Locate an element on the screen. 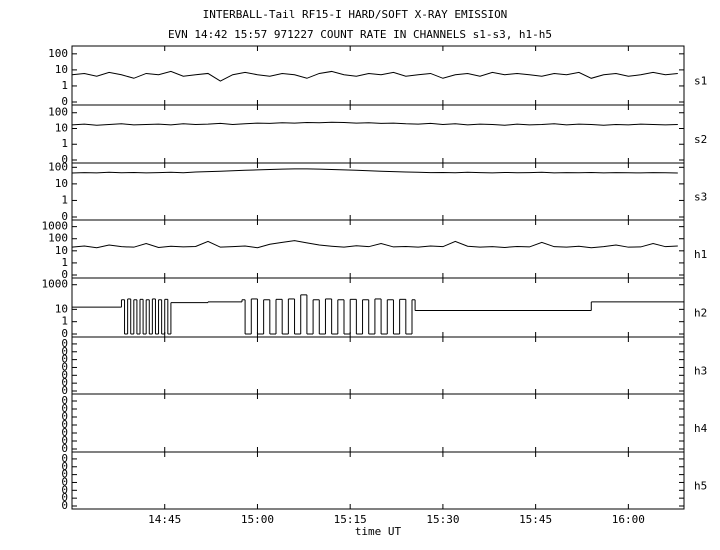 Image resolution: width=720 pixels, height=550 pixels. panel-name: h1 is located at coordinates (700, 254).